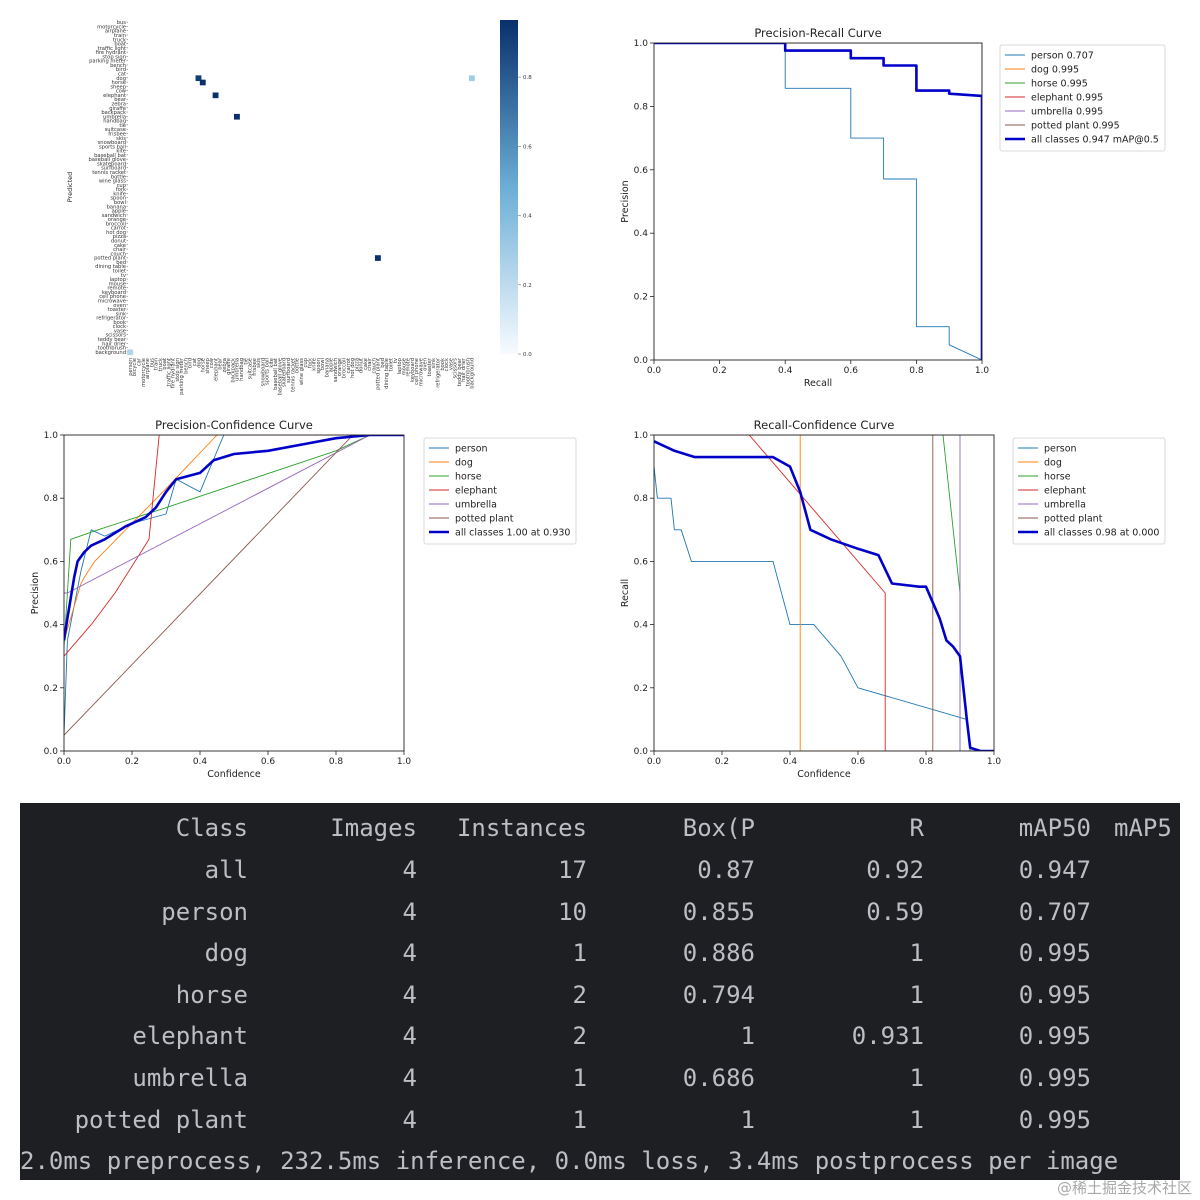  I want to click on table-row: elephant 4 2 1 0.931 0.995, so click(600, 1036).